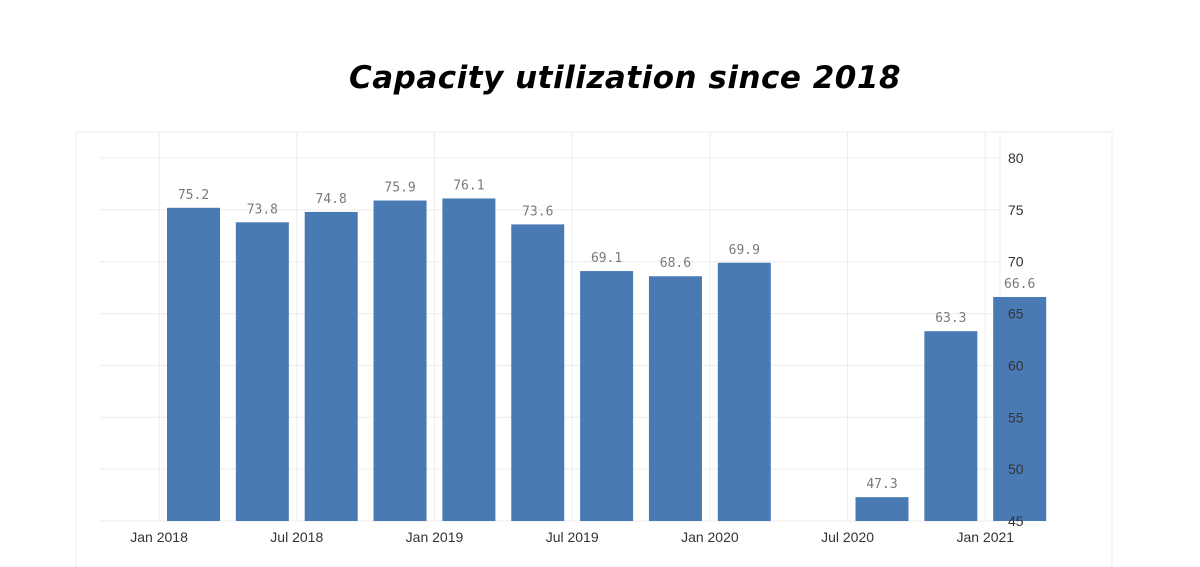 This screenshot has height=567, width=1200. Describe the element at coordinates (1016, 521) in the screenshot. I see `y-tick-label: 45` at that location.